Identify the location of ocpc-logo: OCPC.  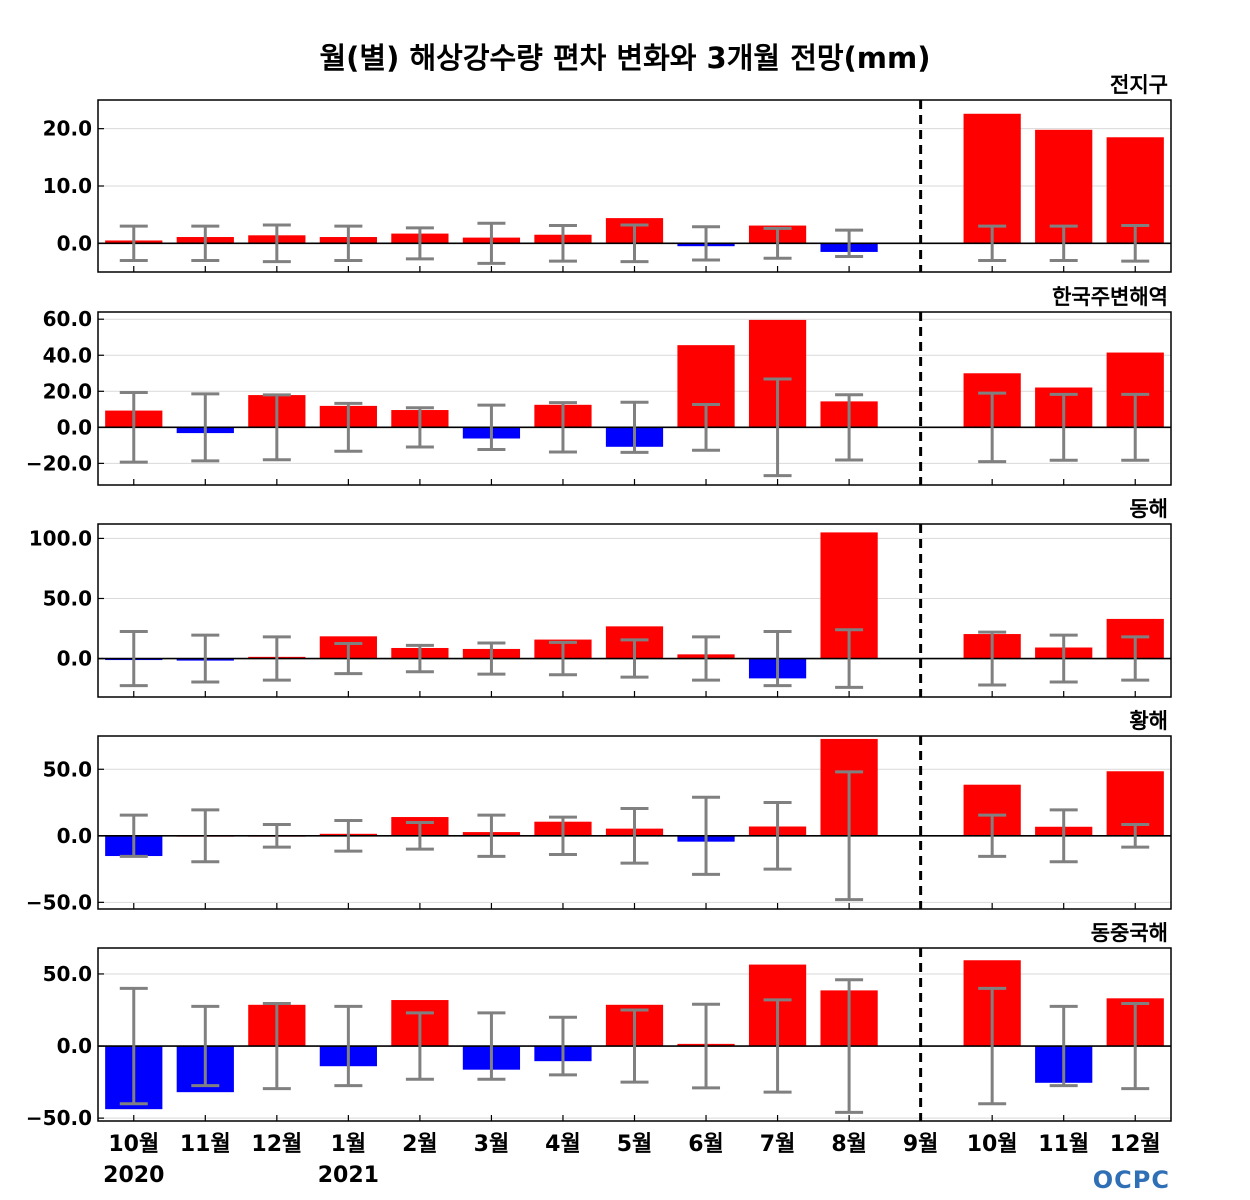
(1131, 1180).